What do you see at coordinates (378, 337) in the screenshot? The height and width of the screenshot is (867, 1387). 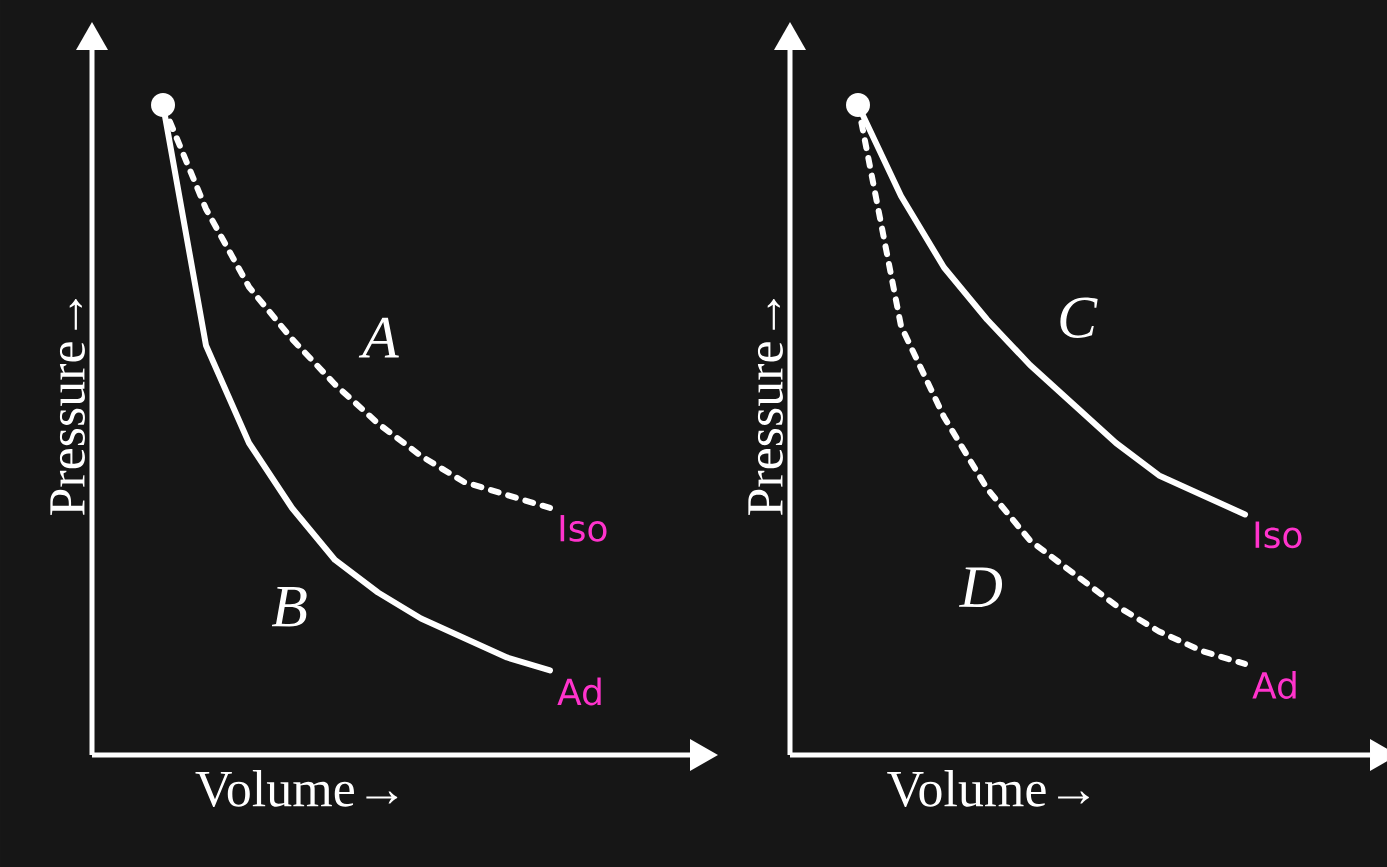 I see `series-label: A` at bounding box center [378, 337].